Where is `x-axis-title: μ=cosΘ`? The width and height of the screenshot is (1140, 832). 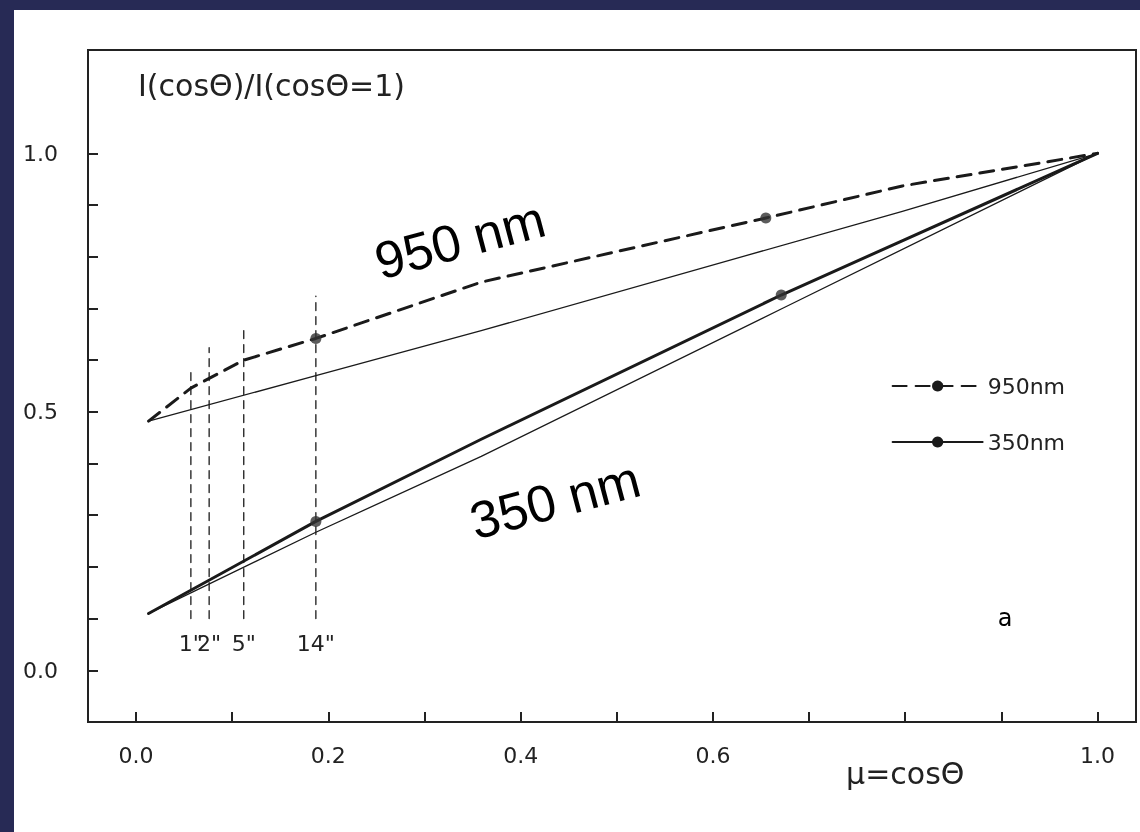
x-axis-title: μ=cosΘ is located at coordinates (905, 773).